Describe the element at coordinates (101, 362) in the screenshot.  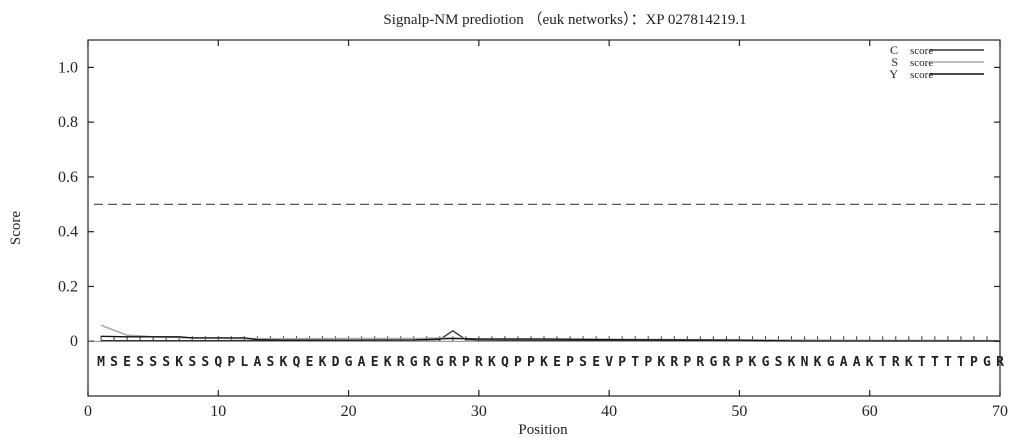
I see `sequence-residue: M` at that location.